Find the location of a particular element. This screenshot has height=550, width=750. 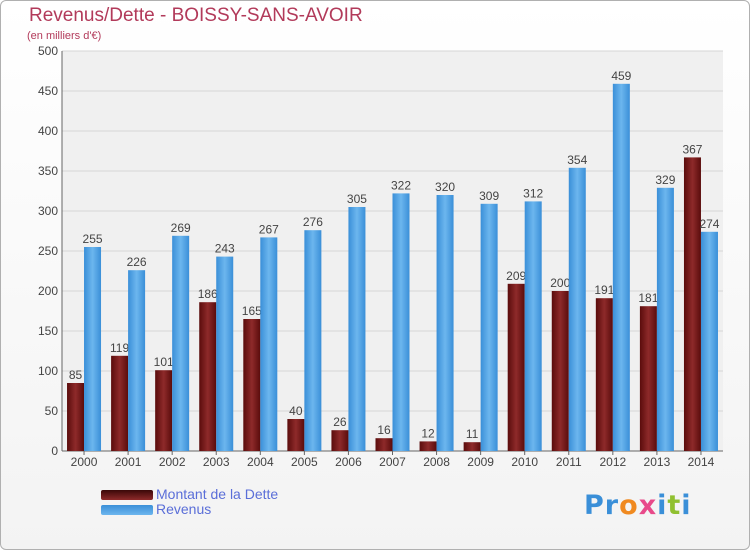

y-tick-label: 200 is located at coordinates (48, 291).